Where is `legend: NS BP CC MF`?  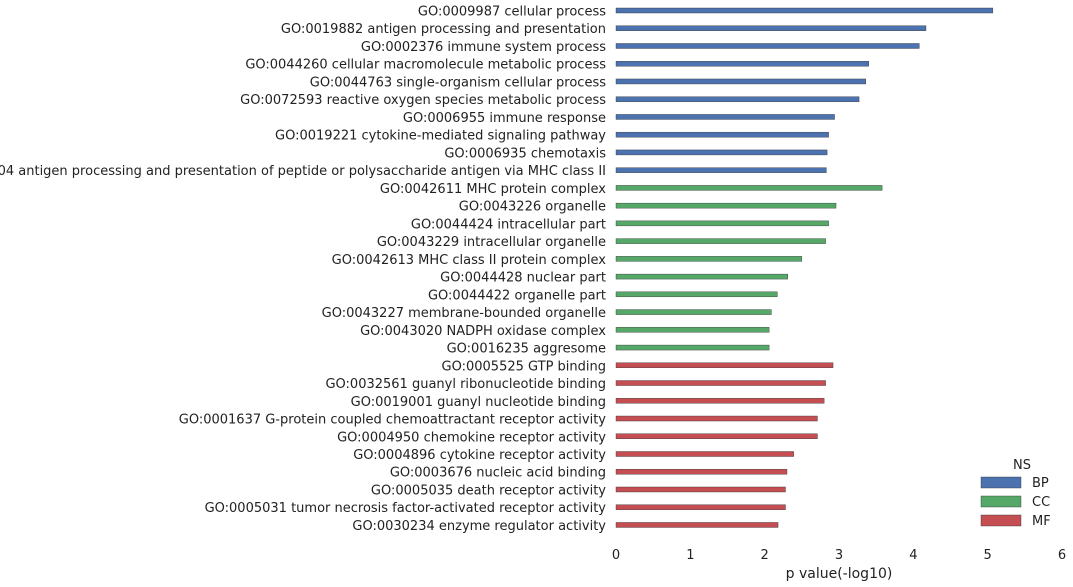
legend: NS BP CC MF is located at coordinates (1015, 493).